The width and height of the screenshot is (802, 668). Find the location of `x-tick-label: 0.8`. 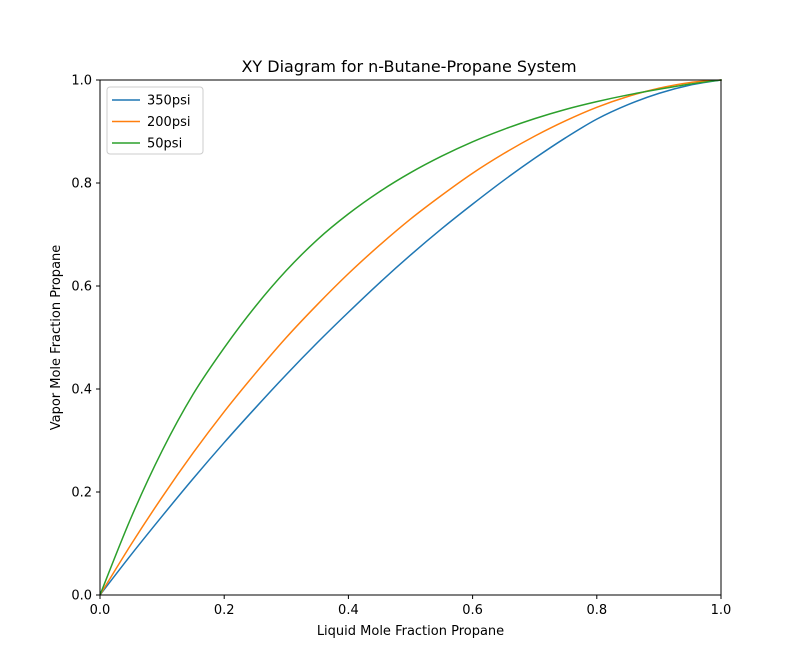

x-tick-label: 0.8 is located at coordinates (596, 610).